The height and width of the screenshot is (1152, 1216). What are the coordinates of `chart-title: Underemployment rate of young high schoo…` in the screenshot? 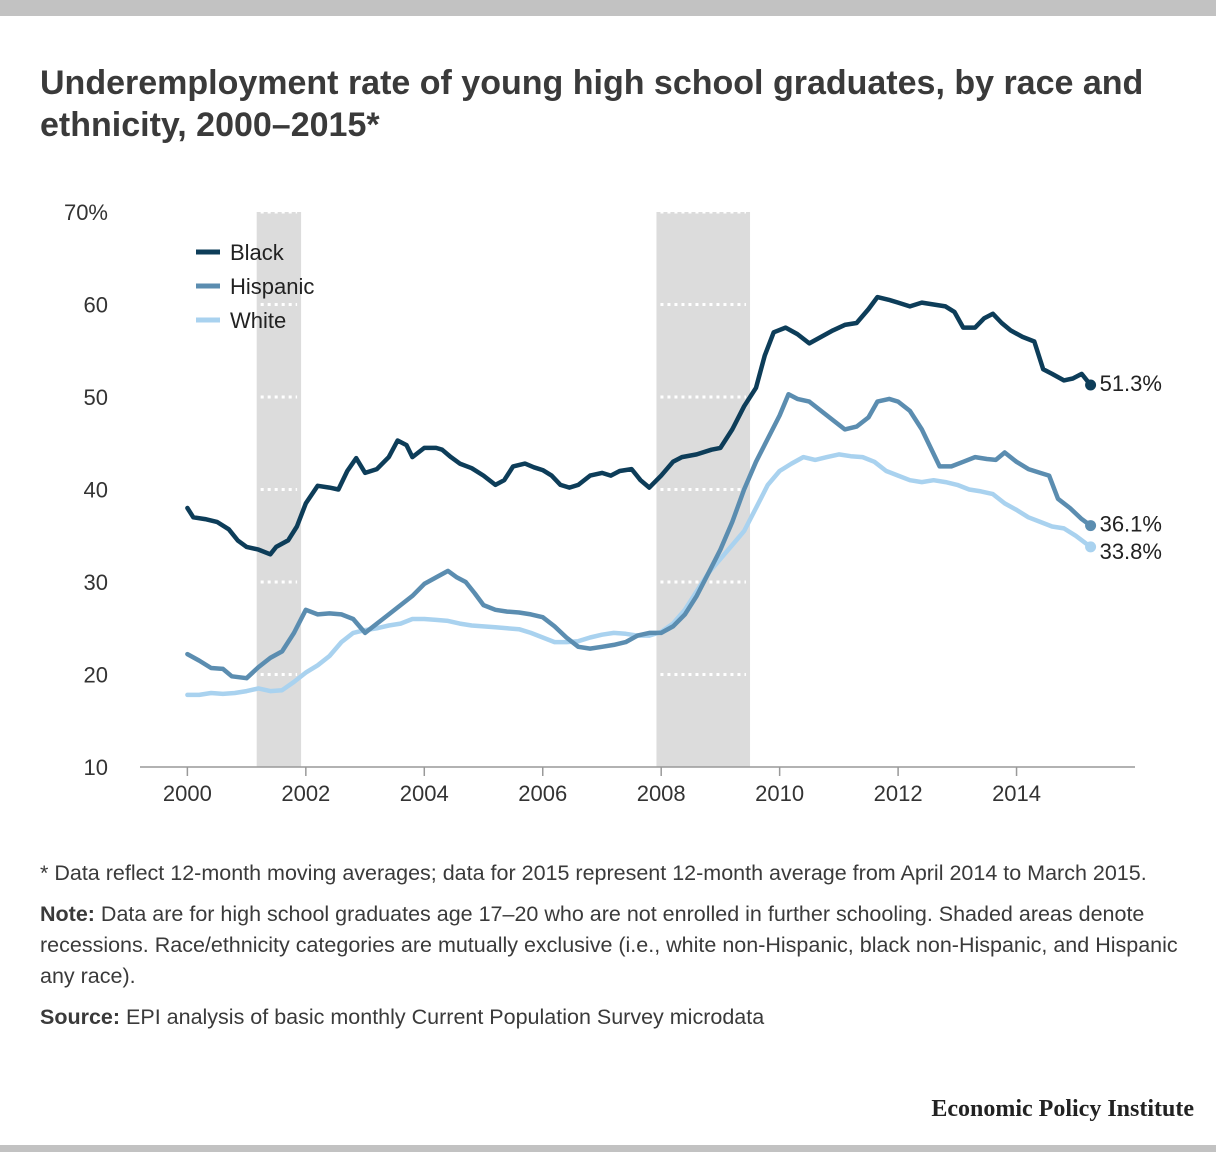 It's located at (592, 104).